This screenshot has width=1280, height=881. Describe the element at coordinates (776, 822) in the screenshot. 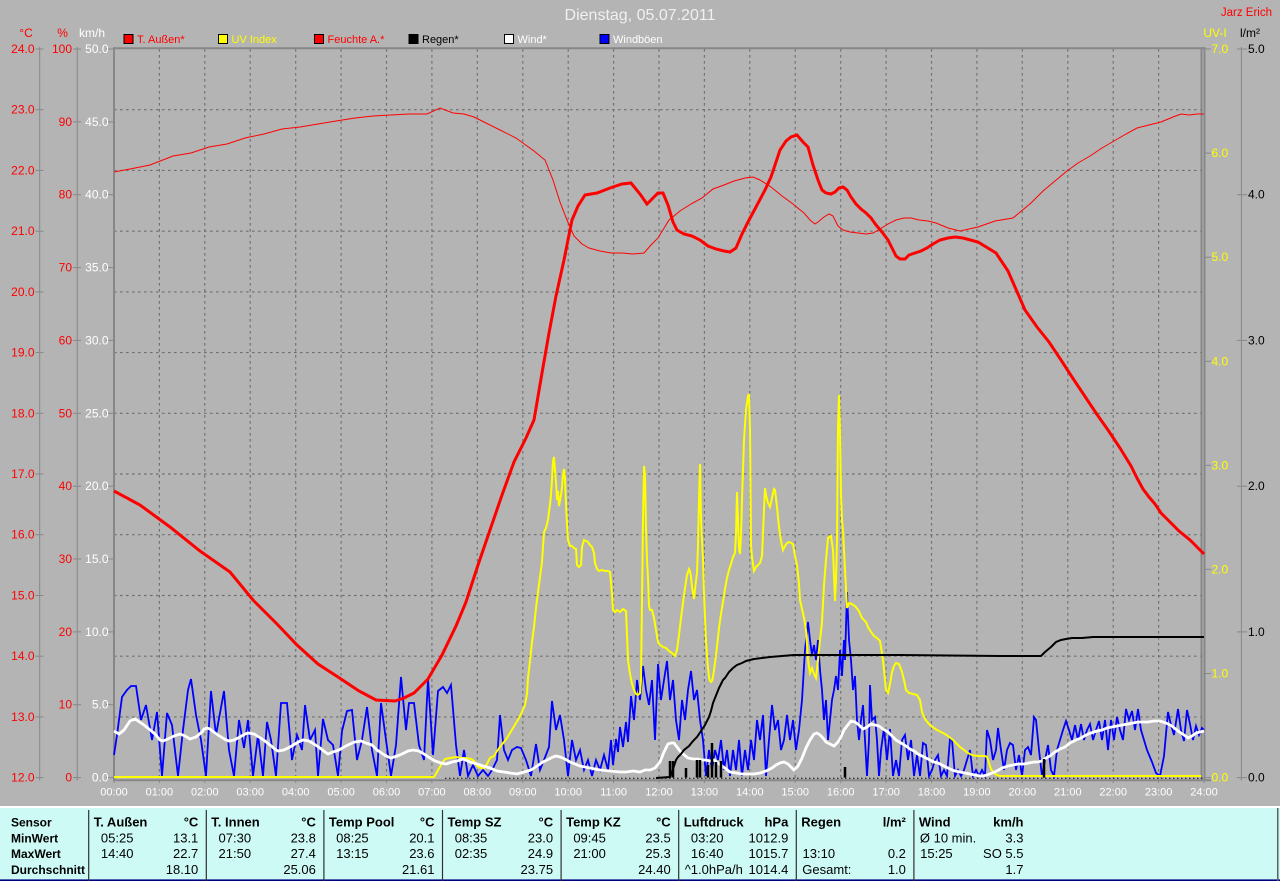

I see `svg-text: hPa` at that location.